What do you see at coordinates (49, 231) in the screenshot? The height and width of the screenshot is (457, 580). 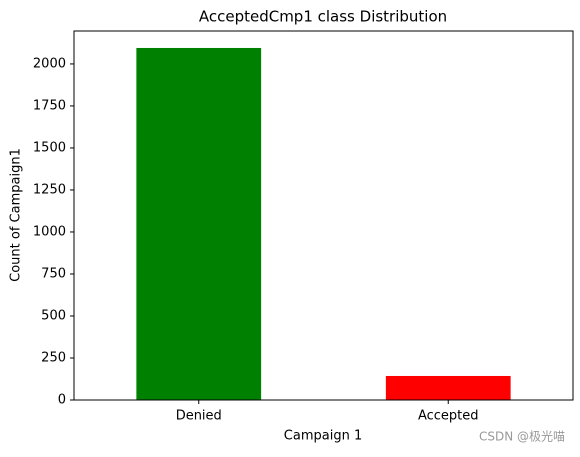 I see `y-tick-label: 1000` at bounding box center [49, 231].